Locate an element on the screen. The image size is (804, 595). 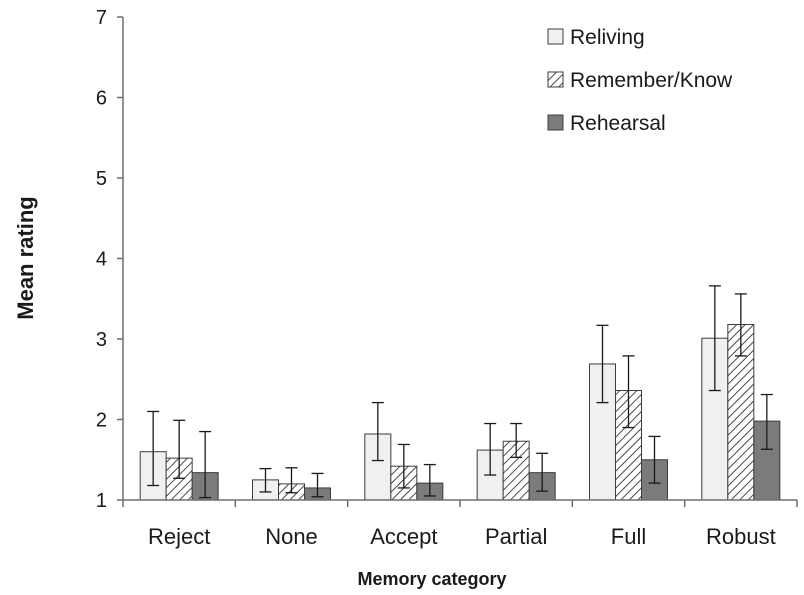
legend: Reliving Remember/Know Rehearsal is located at coordinates (640, 80).